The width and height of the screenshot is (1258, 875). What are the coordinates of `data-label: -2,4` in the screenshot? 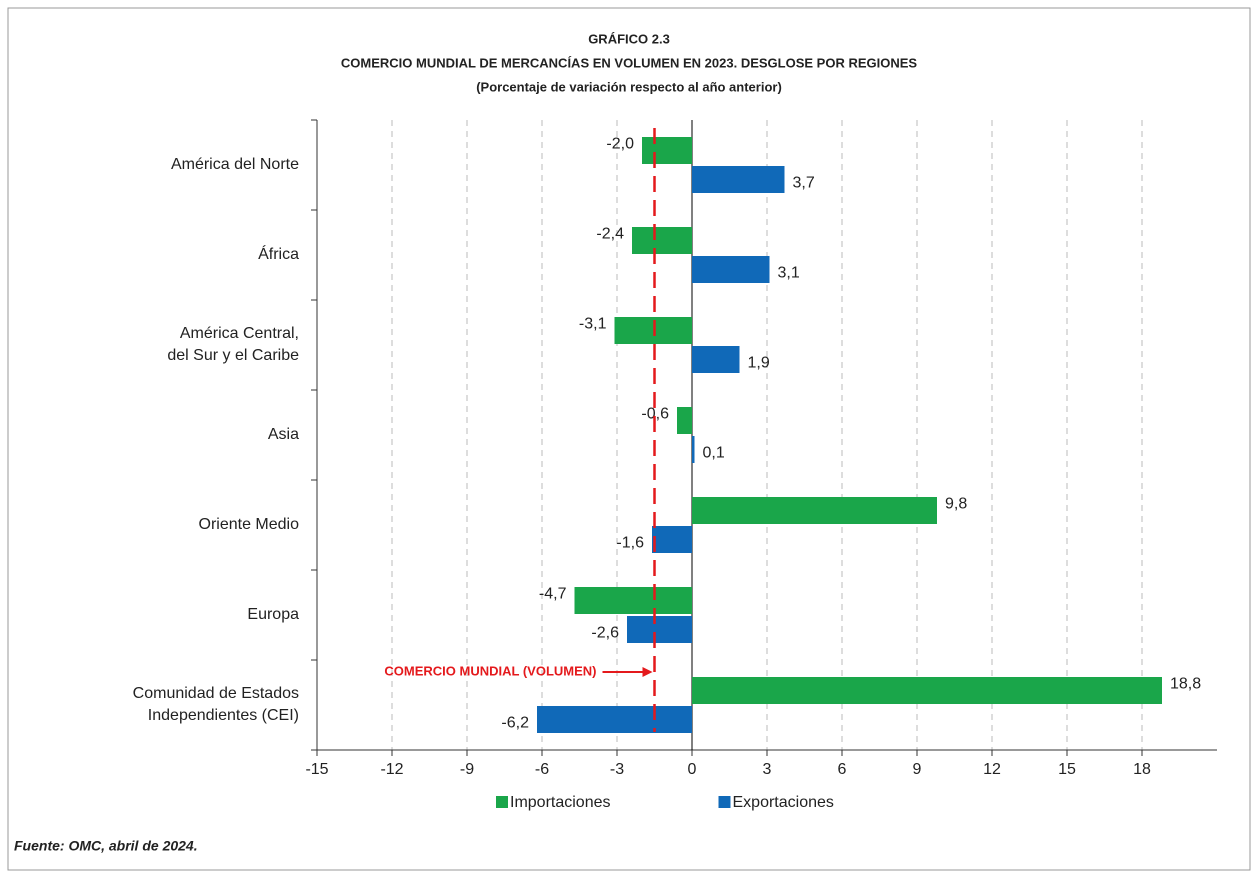 It's located at (610, 234).